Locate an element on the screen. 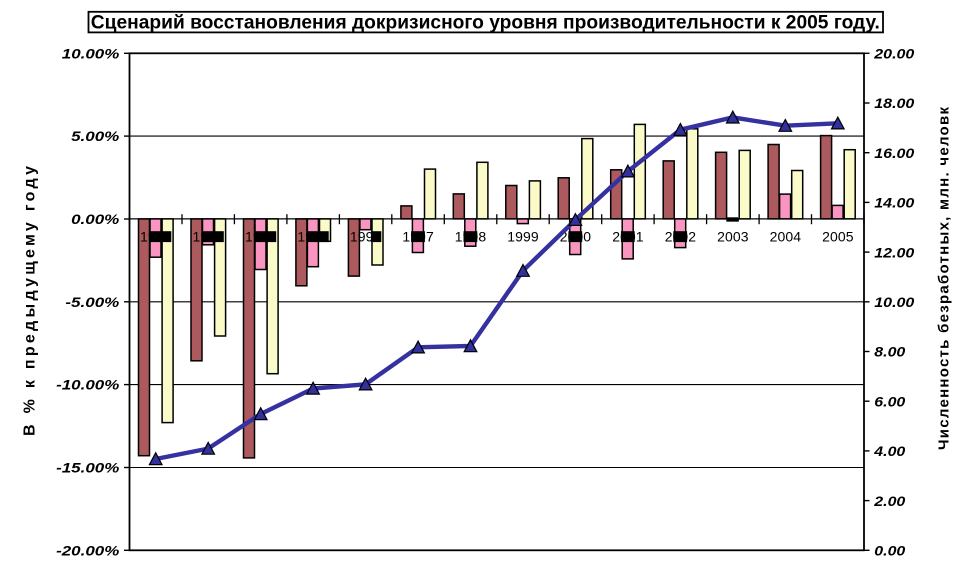 The image size is (974, 577). svg-text: 6.00 is located at coordinates (889, 402).